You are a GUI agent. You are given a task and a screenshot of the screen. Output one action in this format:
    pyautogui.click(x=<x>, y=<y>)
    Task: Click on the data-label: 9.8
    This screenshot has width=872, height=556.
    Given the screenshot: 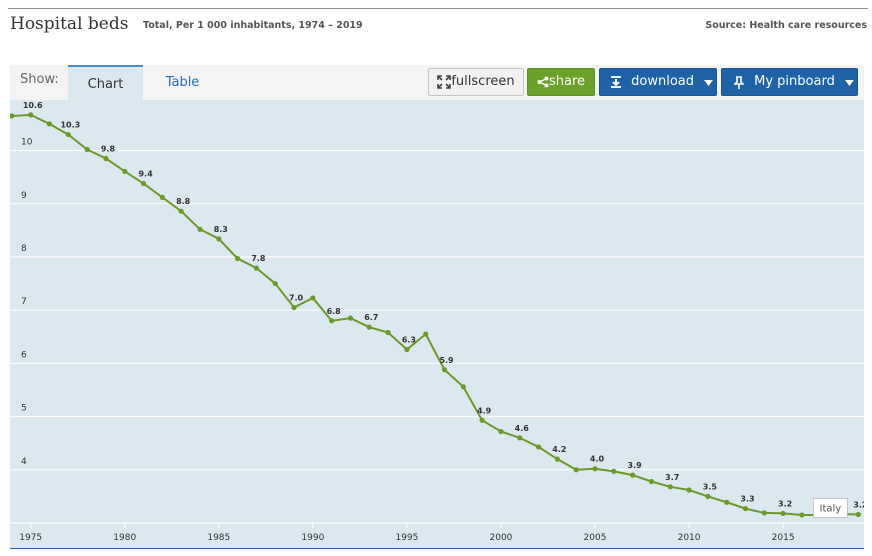 What is the action you would take?
    pyautogui.click(x=108, y=149)
    